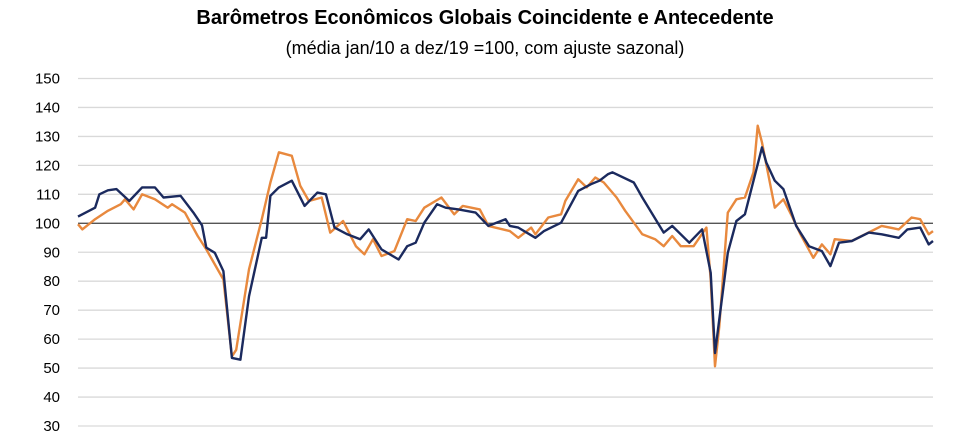  I want to click on y-axis-ticks: 150 140 130 120 110 100 90 80 70 60 50 40 30, so click(47, 253).